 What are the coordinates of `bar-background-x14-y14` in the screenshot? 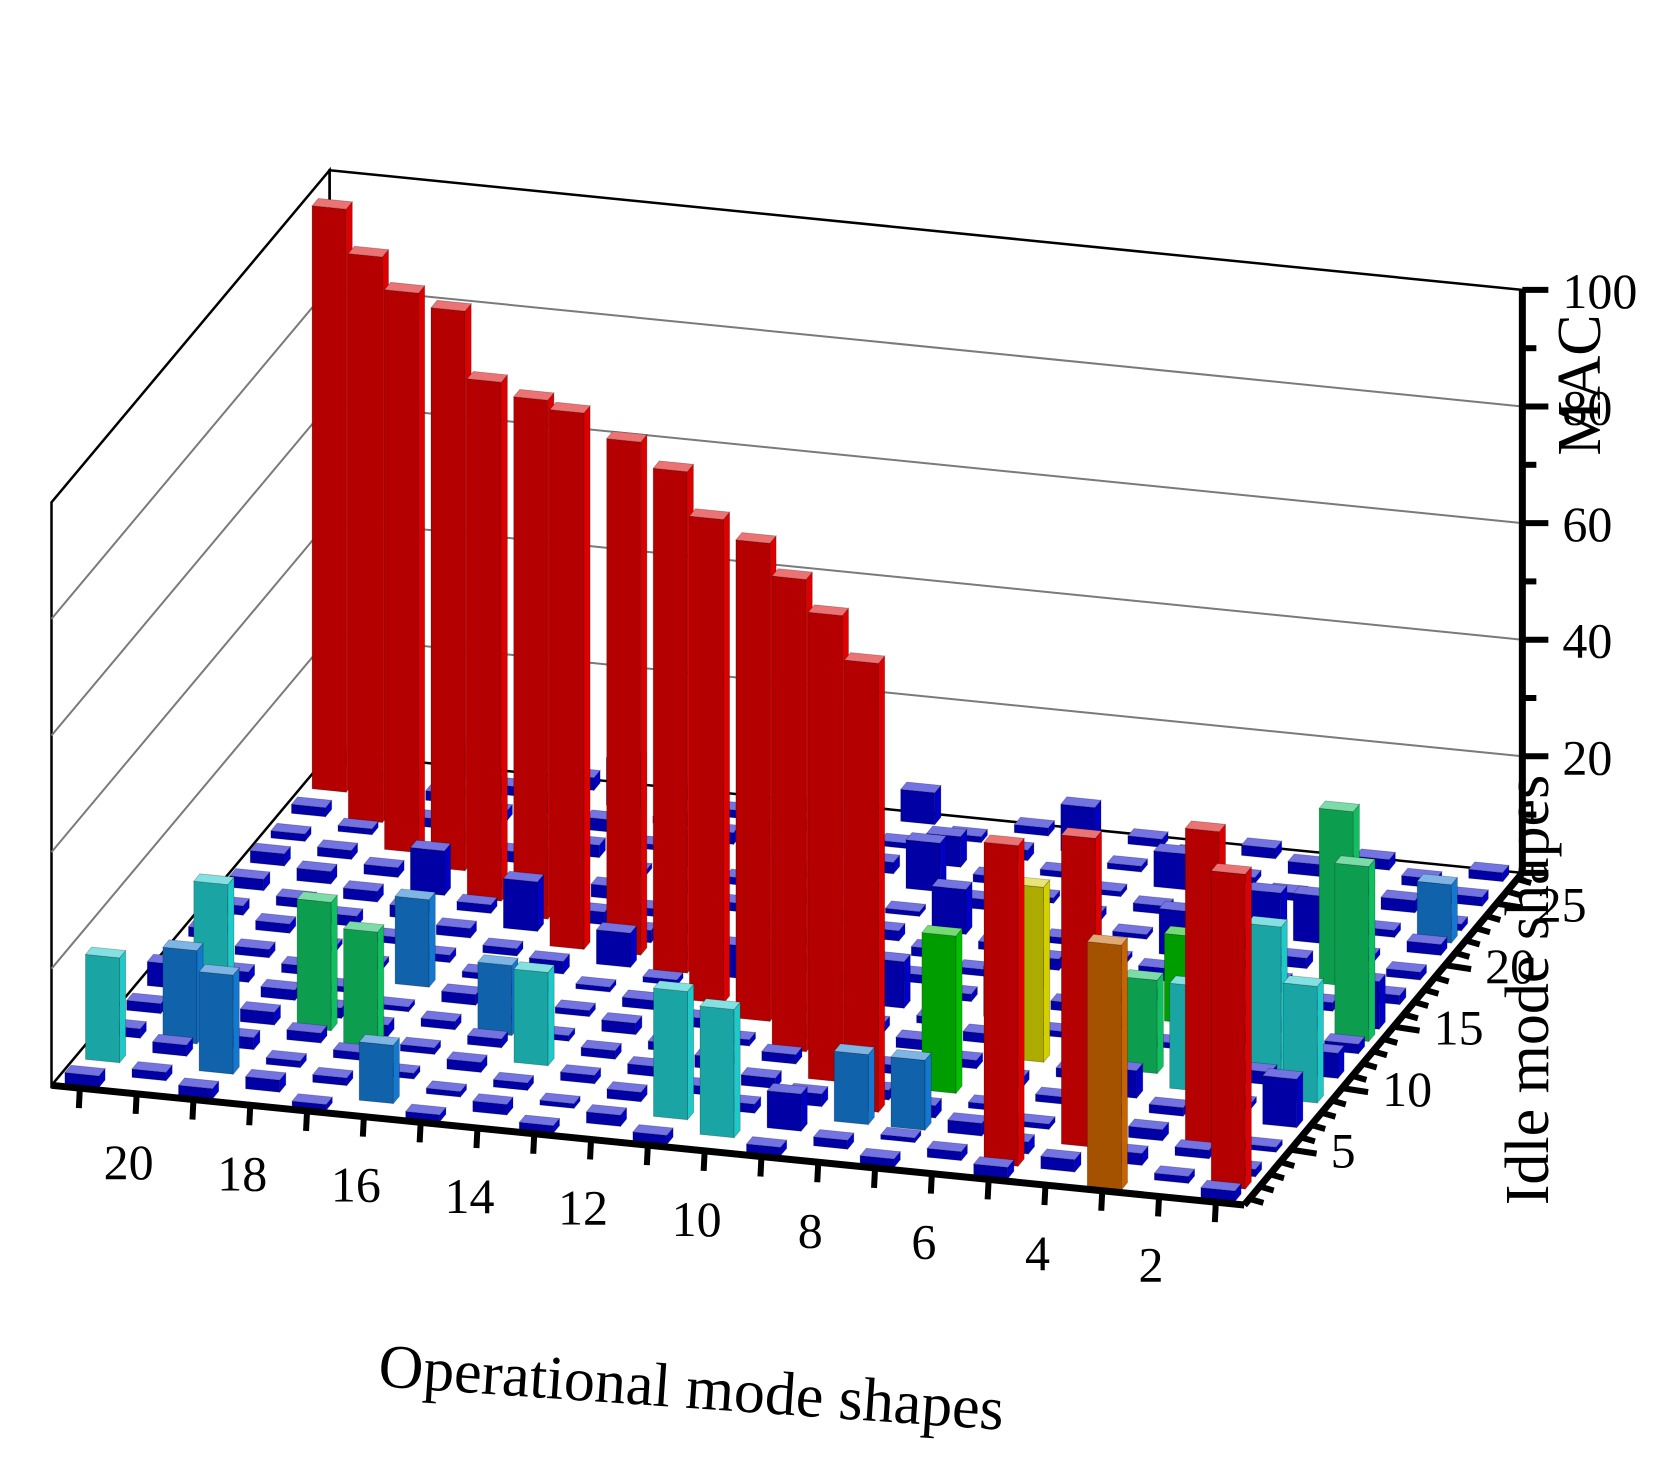 It's located at (616, 945).